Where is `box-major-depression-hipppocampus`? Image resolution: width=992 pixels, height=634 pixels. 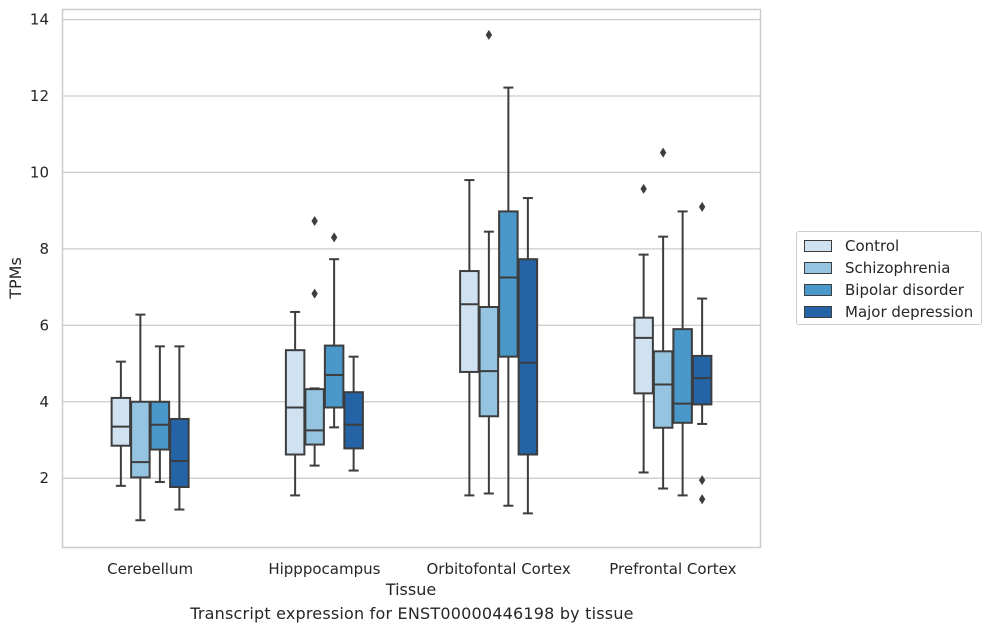 box-major-depression-hipppocampus is located at coordinates (353, 413).